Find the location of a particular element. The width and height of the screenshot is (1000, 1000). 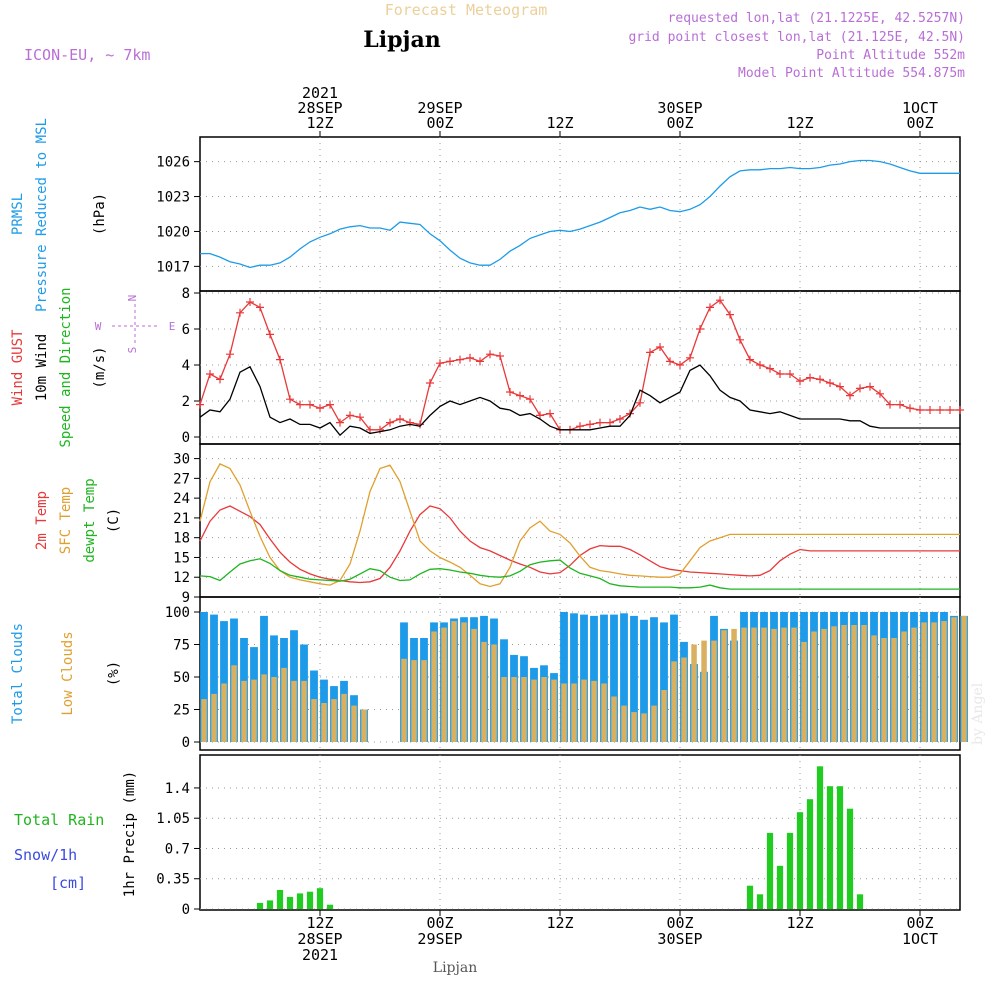

y-tick-label: 8 is located at coordinates (186, 294).